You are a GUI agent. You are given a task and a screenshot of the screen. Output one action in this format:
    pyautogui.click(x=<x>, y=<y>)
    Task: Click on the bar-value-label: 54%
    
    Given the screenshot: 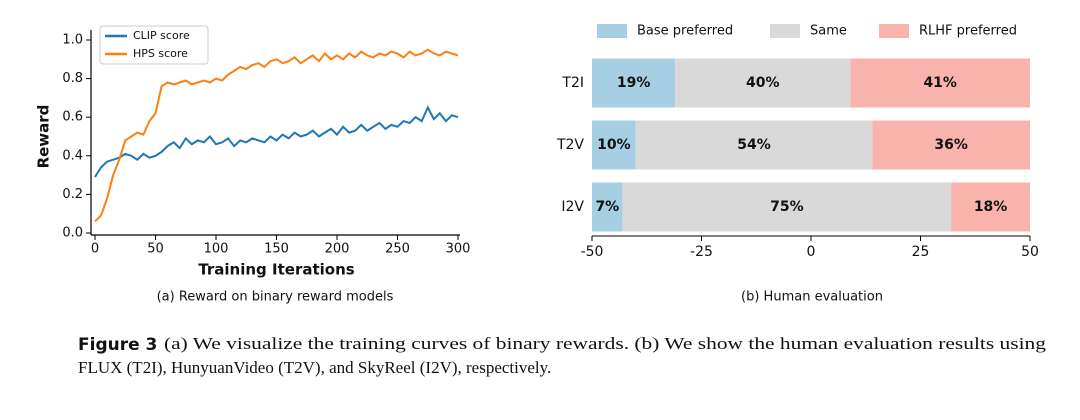 What is the action you would take?
    pyautogui.click(x=754, y=145)
    